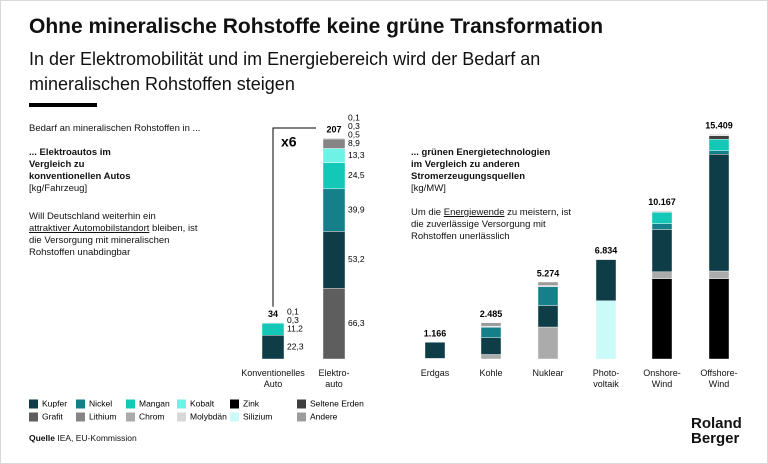 The image size is (768, 464). What do you see at coordinates (435, 333) in the screenshot?
I see `total-label: 1.166` at bounding box center [435, 333].